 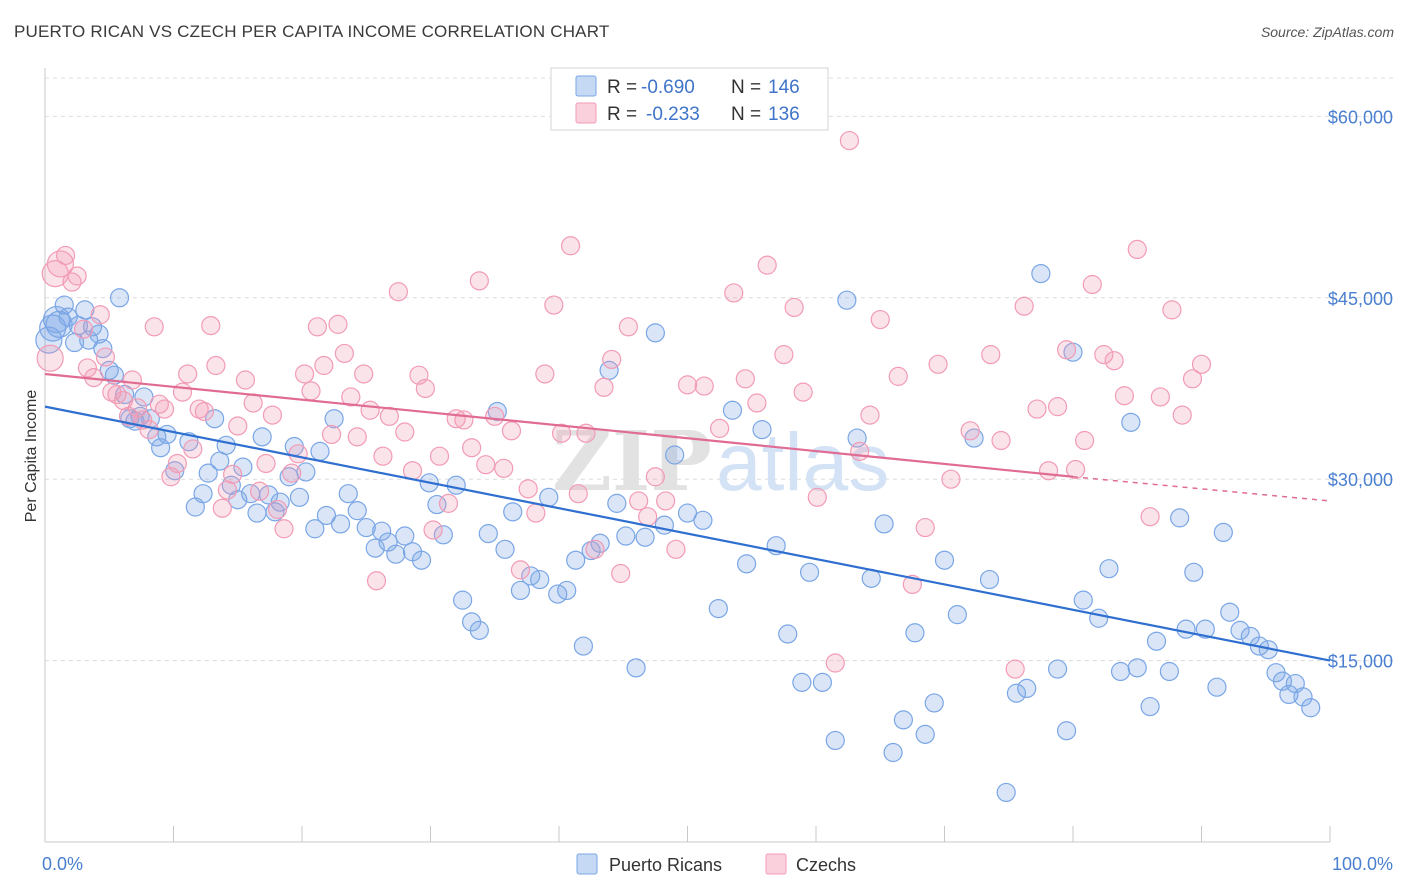 What do you see at coordinates (689, 99) in the screenshot?
I see `legend-box` at bounding box center [689, 99].